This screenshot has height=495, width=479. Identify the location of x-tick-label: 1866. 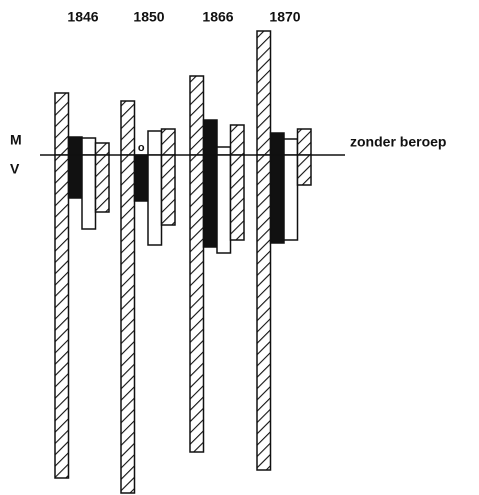
(217, 17).